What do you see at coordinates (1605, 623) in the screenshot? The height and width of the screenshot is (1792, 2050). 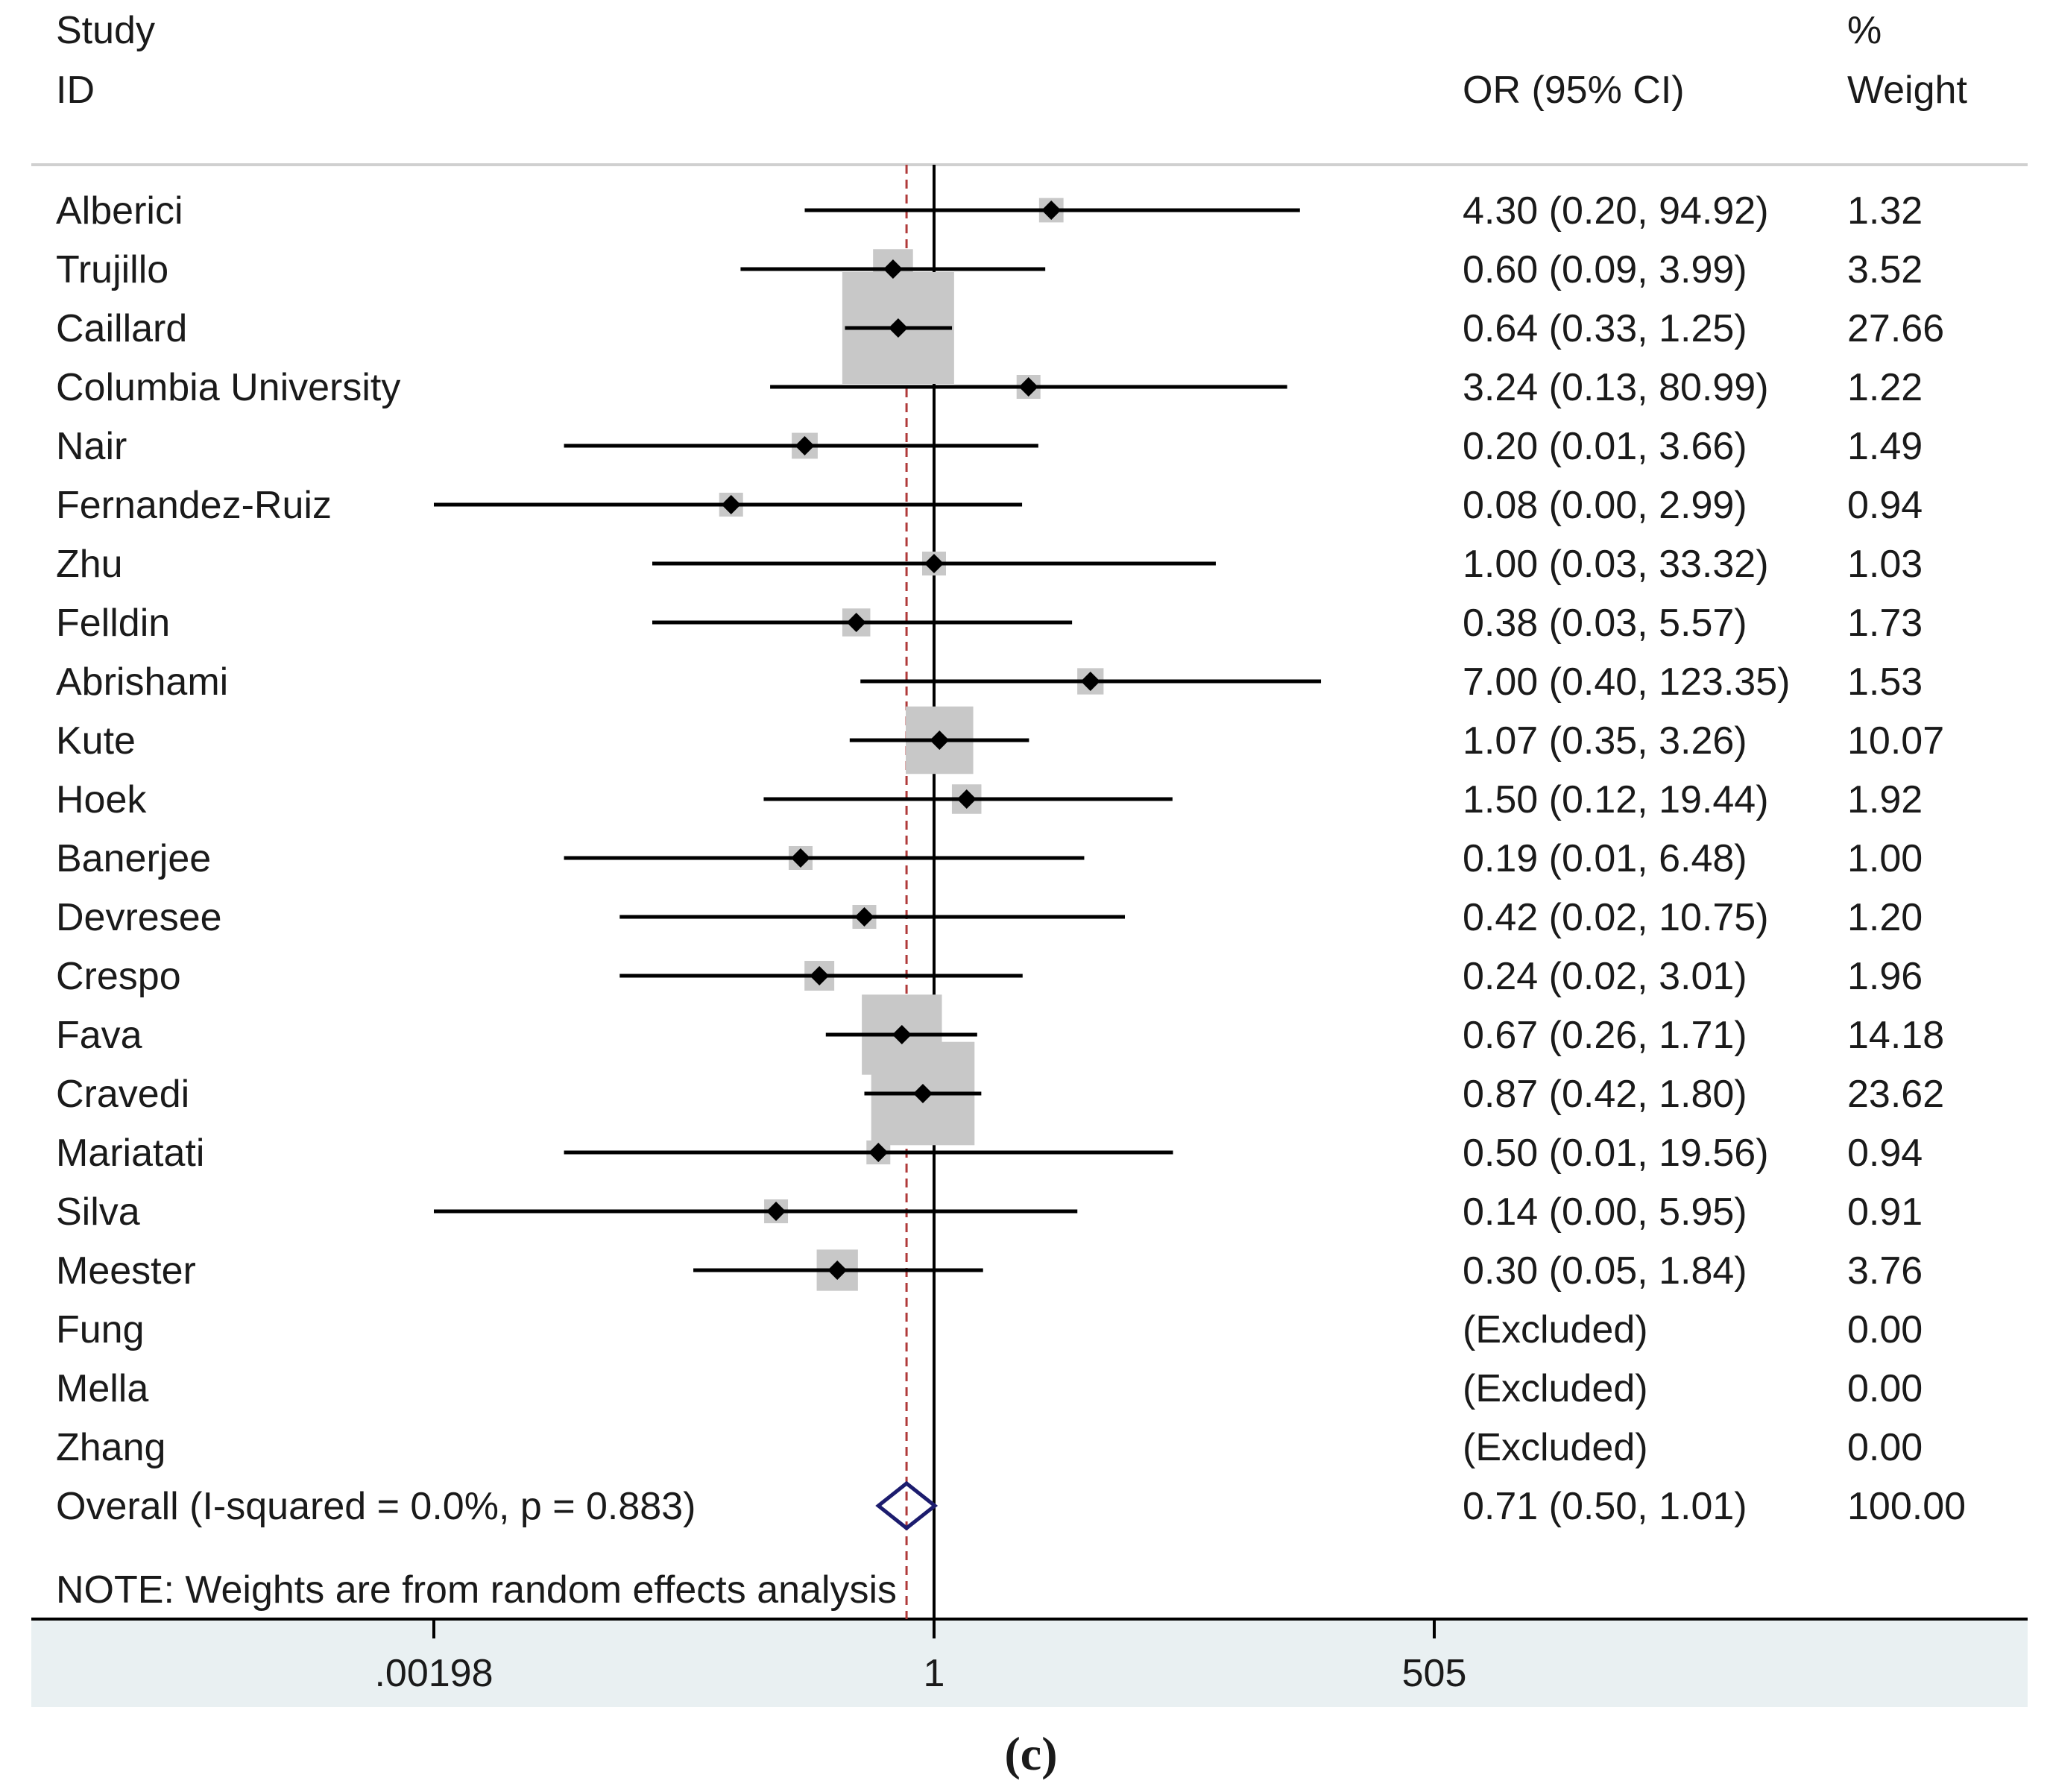 I see `study-or-ci: 0.38 (0.03, 5.57)` at bounding box center [1605, 623].